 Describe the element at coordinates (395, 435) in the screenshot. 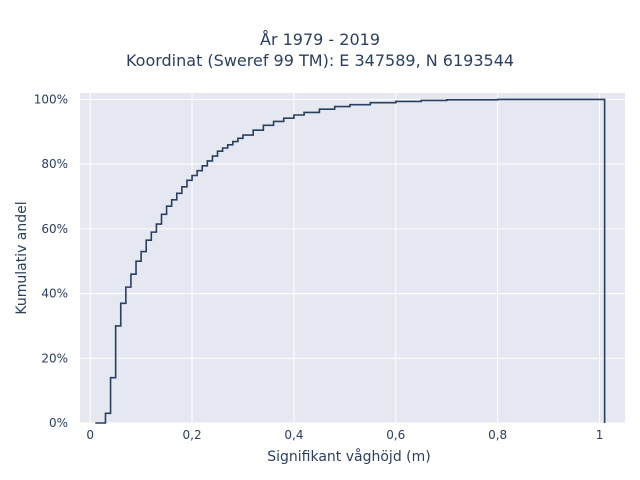

I see `x-tick-label: 0,6` at that location.